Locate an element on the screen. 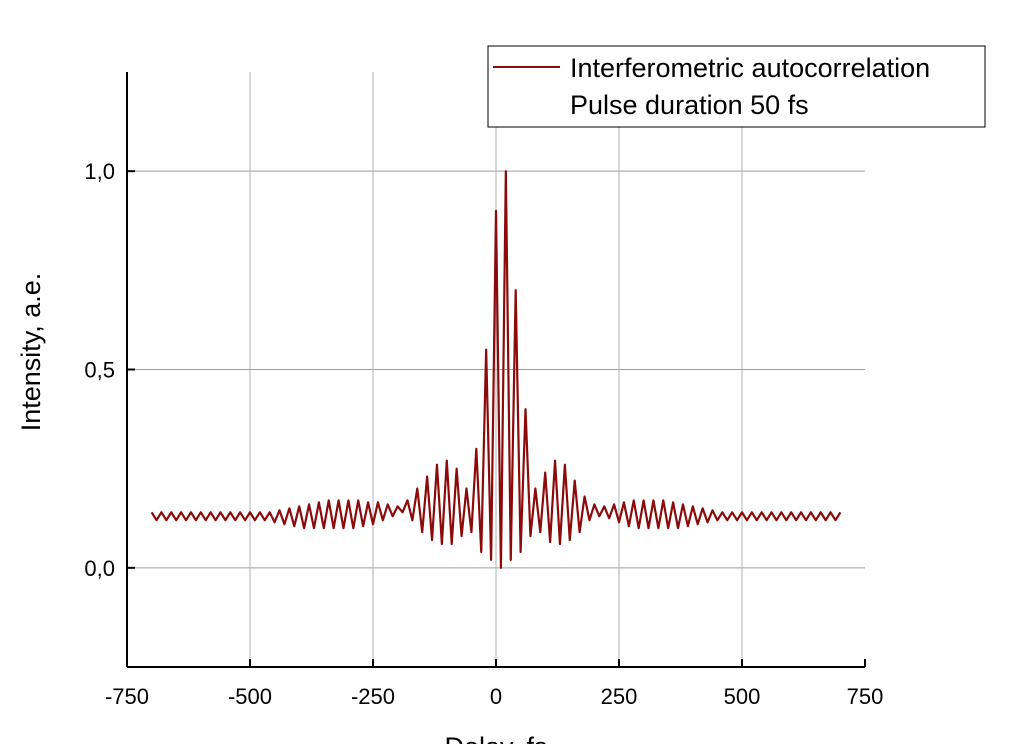  x-tick-label: 250 is located at coordinates (619, 696).